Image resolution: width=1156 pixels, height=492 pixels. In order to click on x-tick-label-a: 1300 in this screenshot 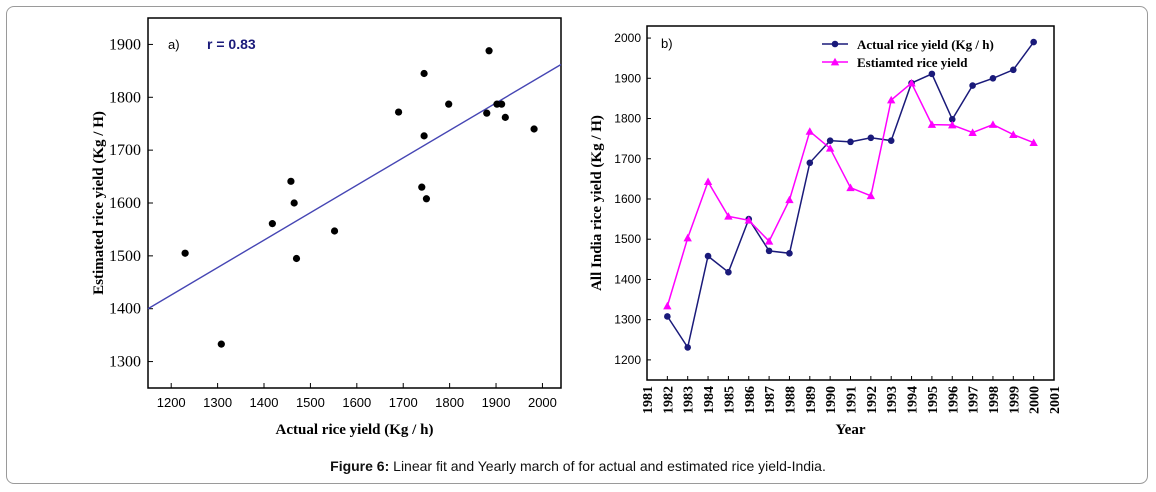, I will do `click(217, 402)`.